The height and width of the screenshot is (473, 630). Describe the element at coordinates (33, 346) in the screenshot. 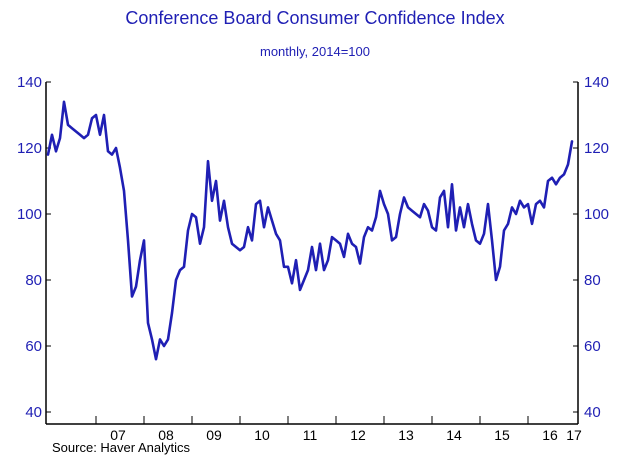

I see `left-y-tick-label: 60` at that location.